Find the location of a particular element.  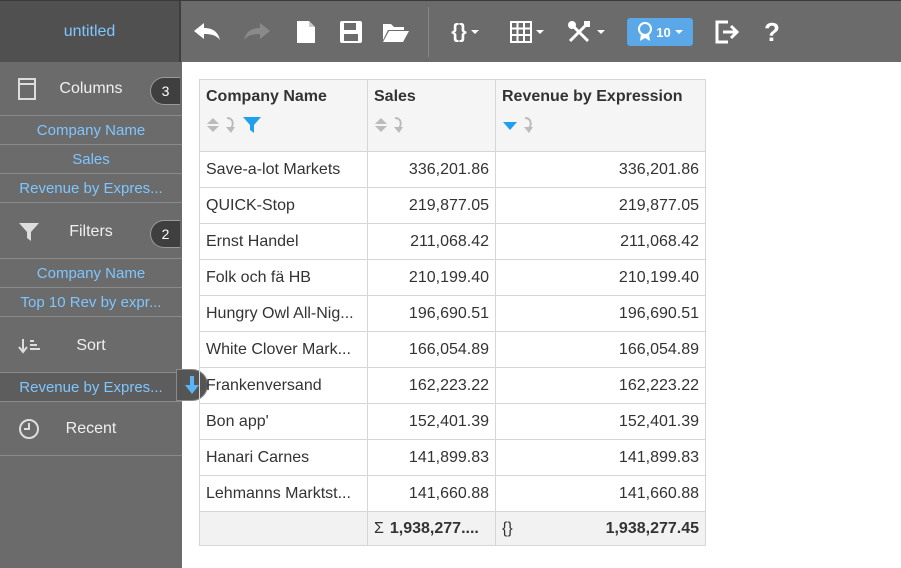

table-icon is located at coordinates (521, 32).